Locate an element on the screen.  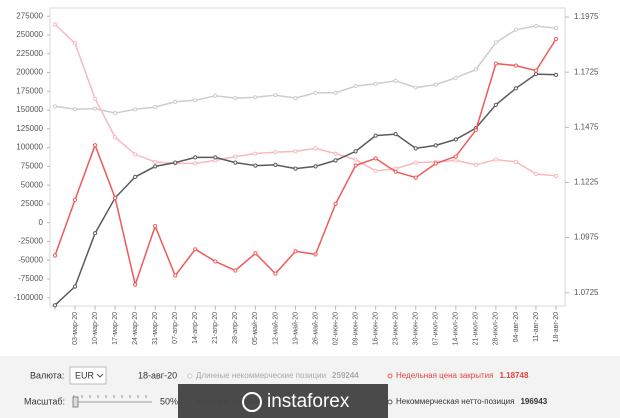
y-tick-label: -100000 is located at coordinates (29, 297).